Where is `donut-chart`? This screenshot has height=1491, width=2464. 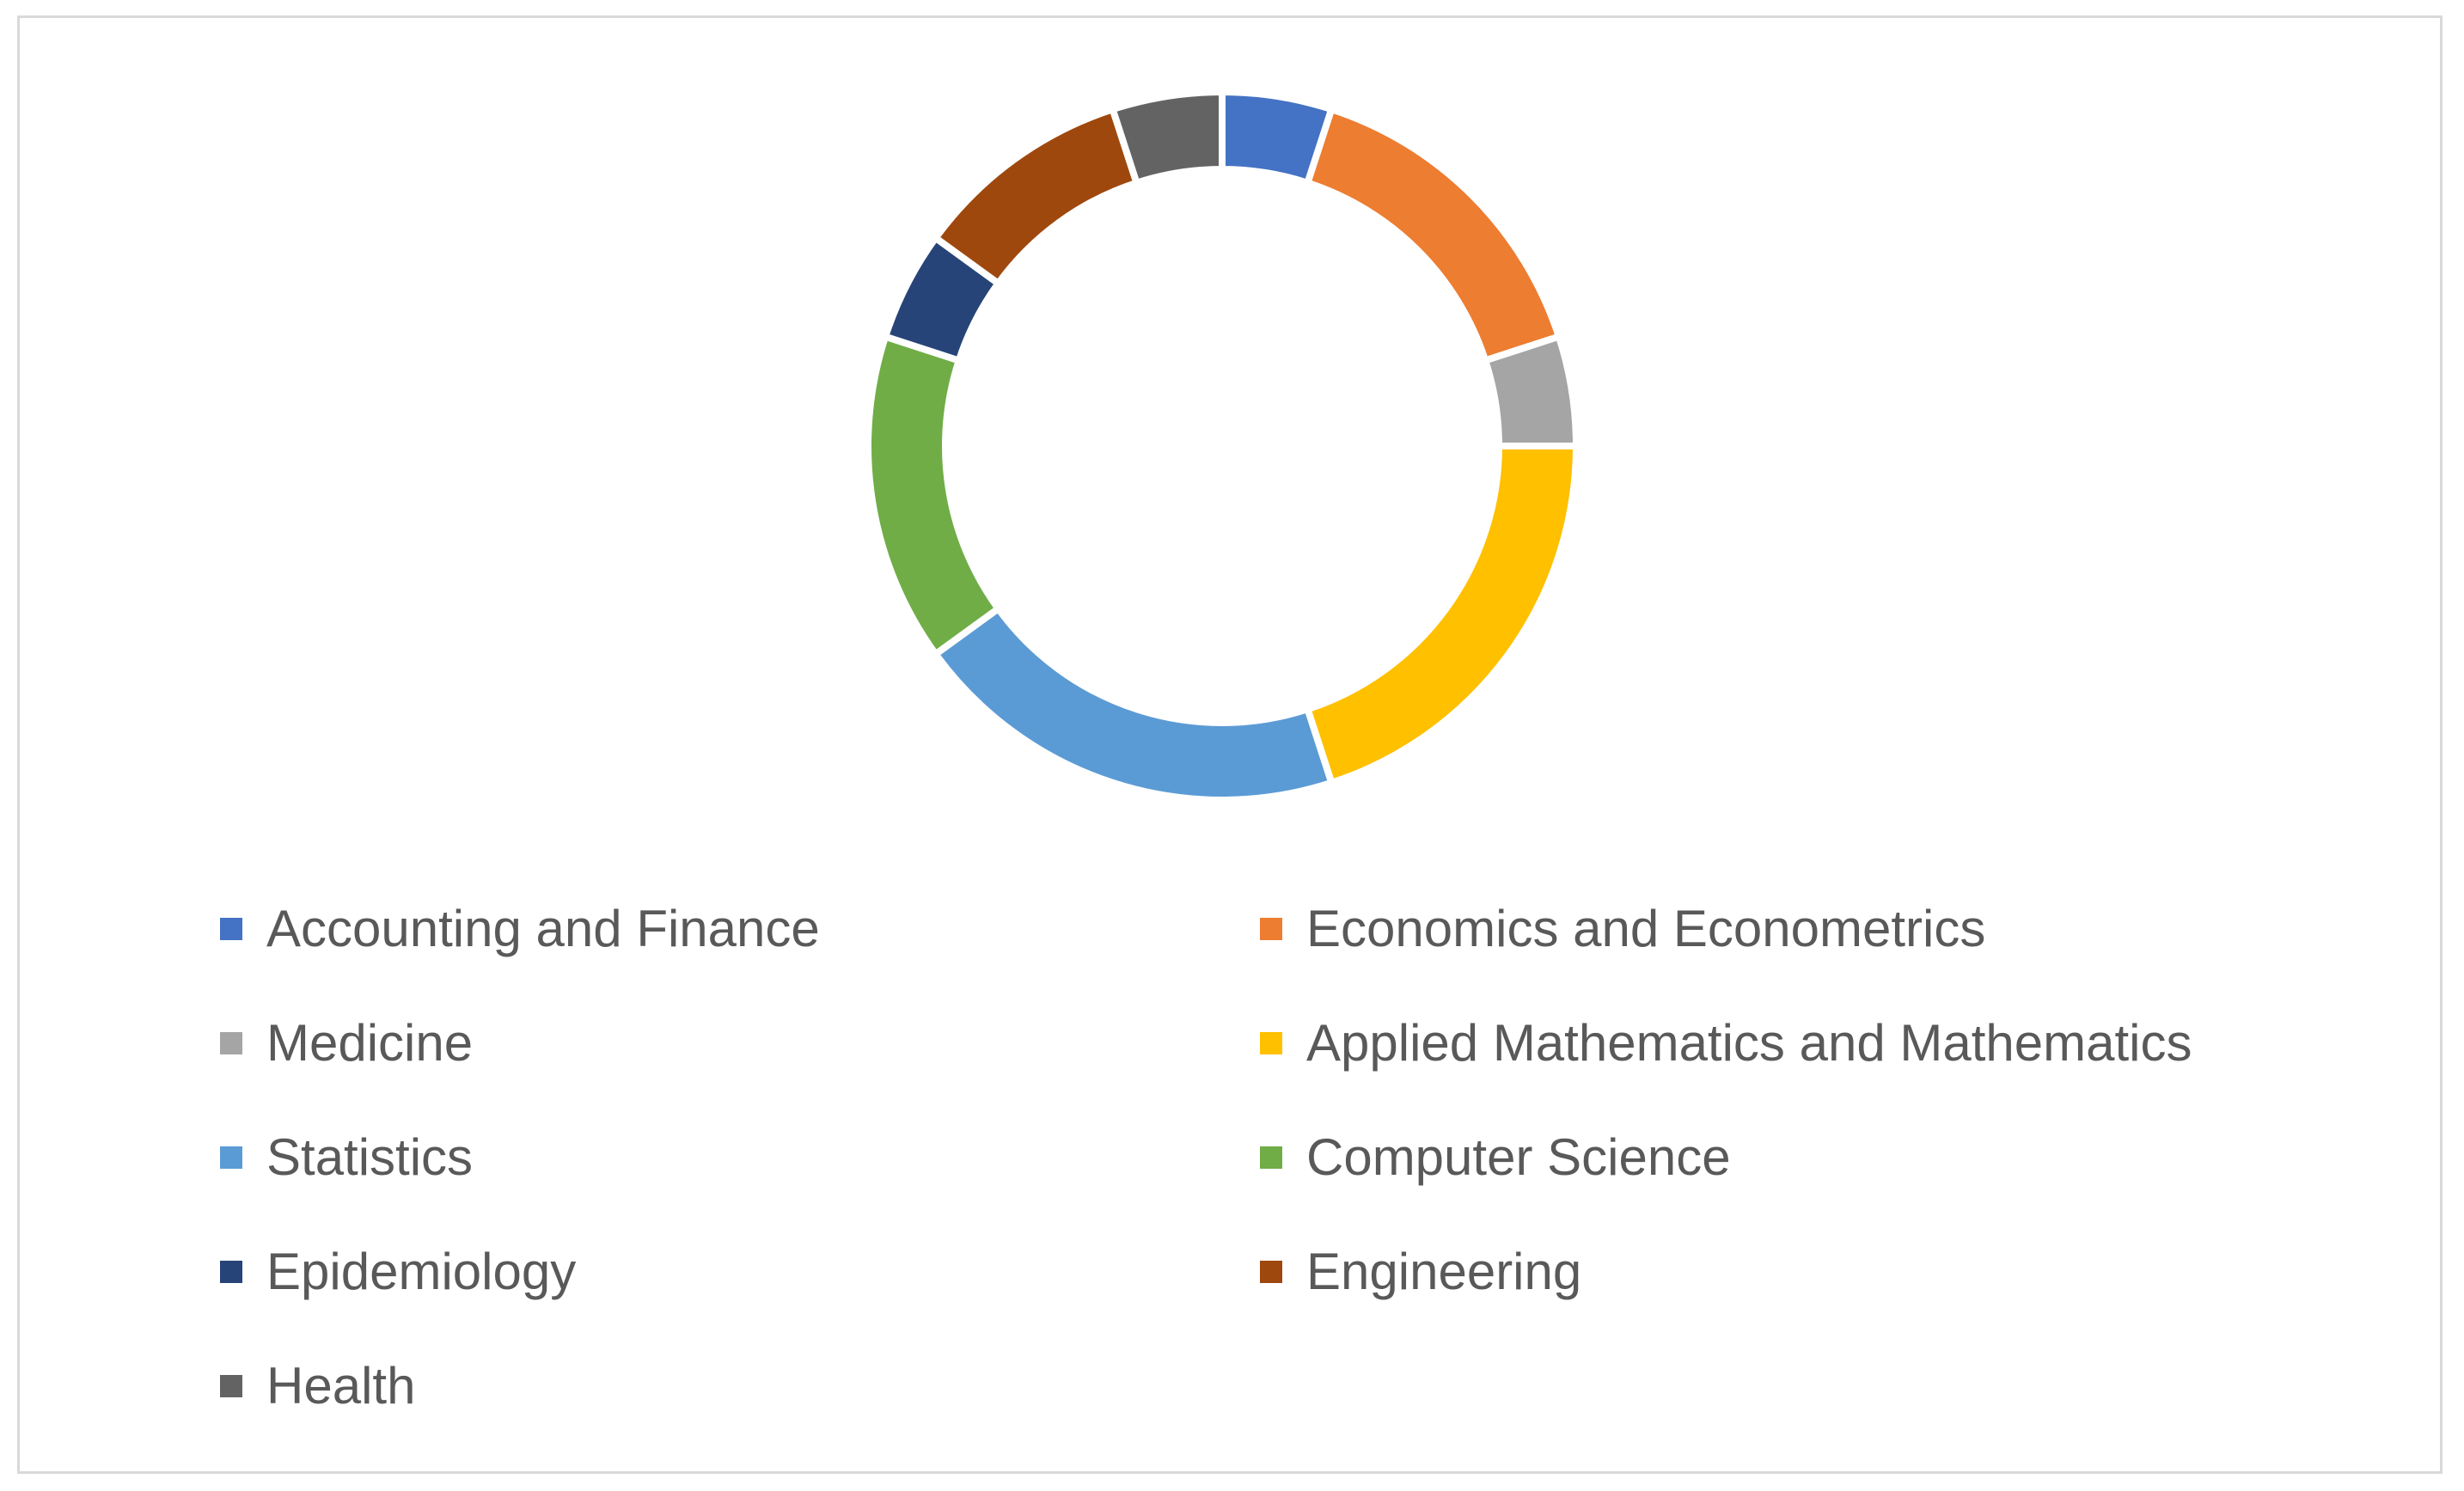 donut-chart is located at coordinates (1223, 446).